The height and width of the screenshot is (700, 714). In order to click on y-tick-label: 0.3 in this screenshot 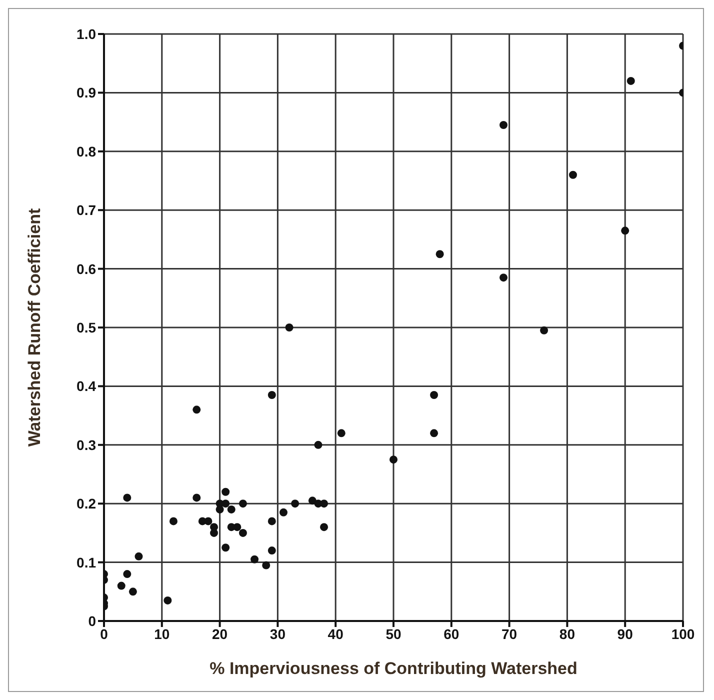, I will do `click(86, 444)`.